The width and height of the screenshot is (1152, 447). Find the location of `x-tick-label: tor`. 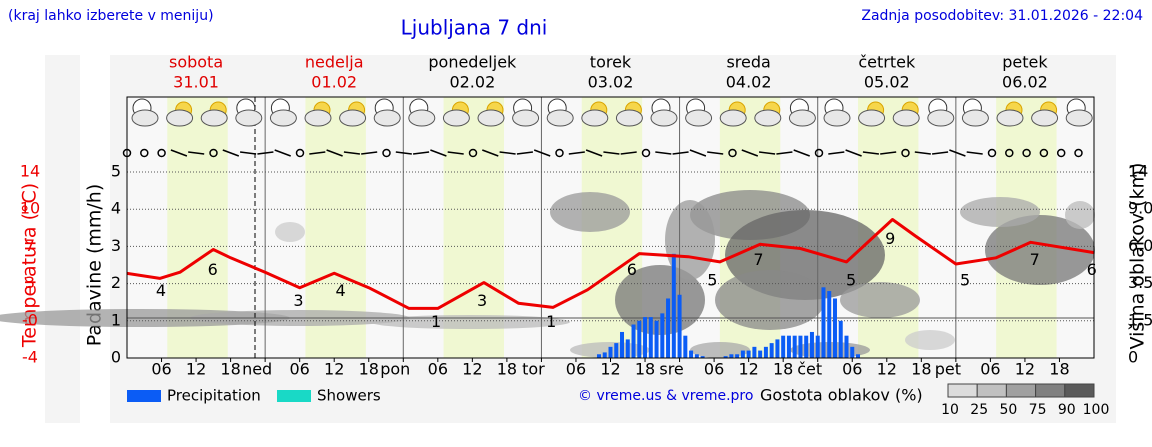

x-tick-label: tor is located at coordinates (533, 369).